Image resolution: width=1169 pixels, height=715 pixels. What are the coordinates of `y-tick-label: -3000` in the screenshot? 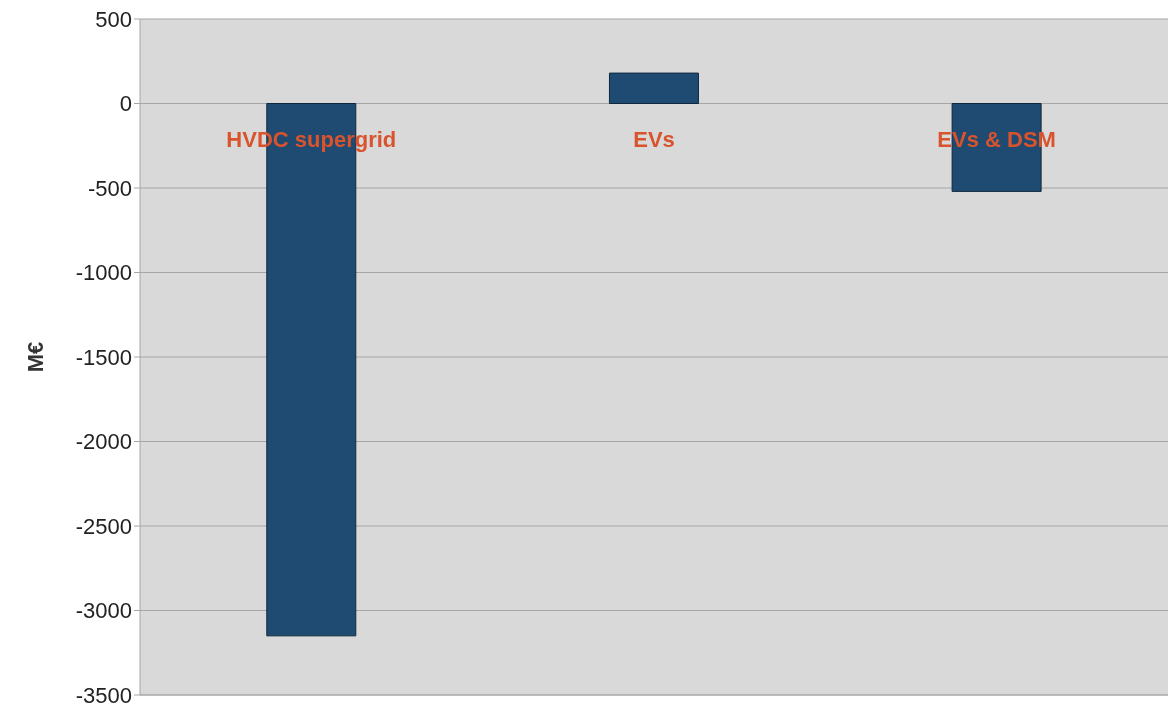 It's located at (103, 611).